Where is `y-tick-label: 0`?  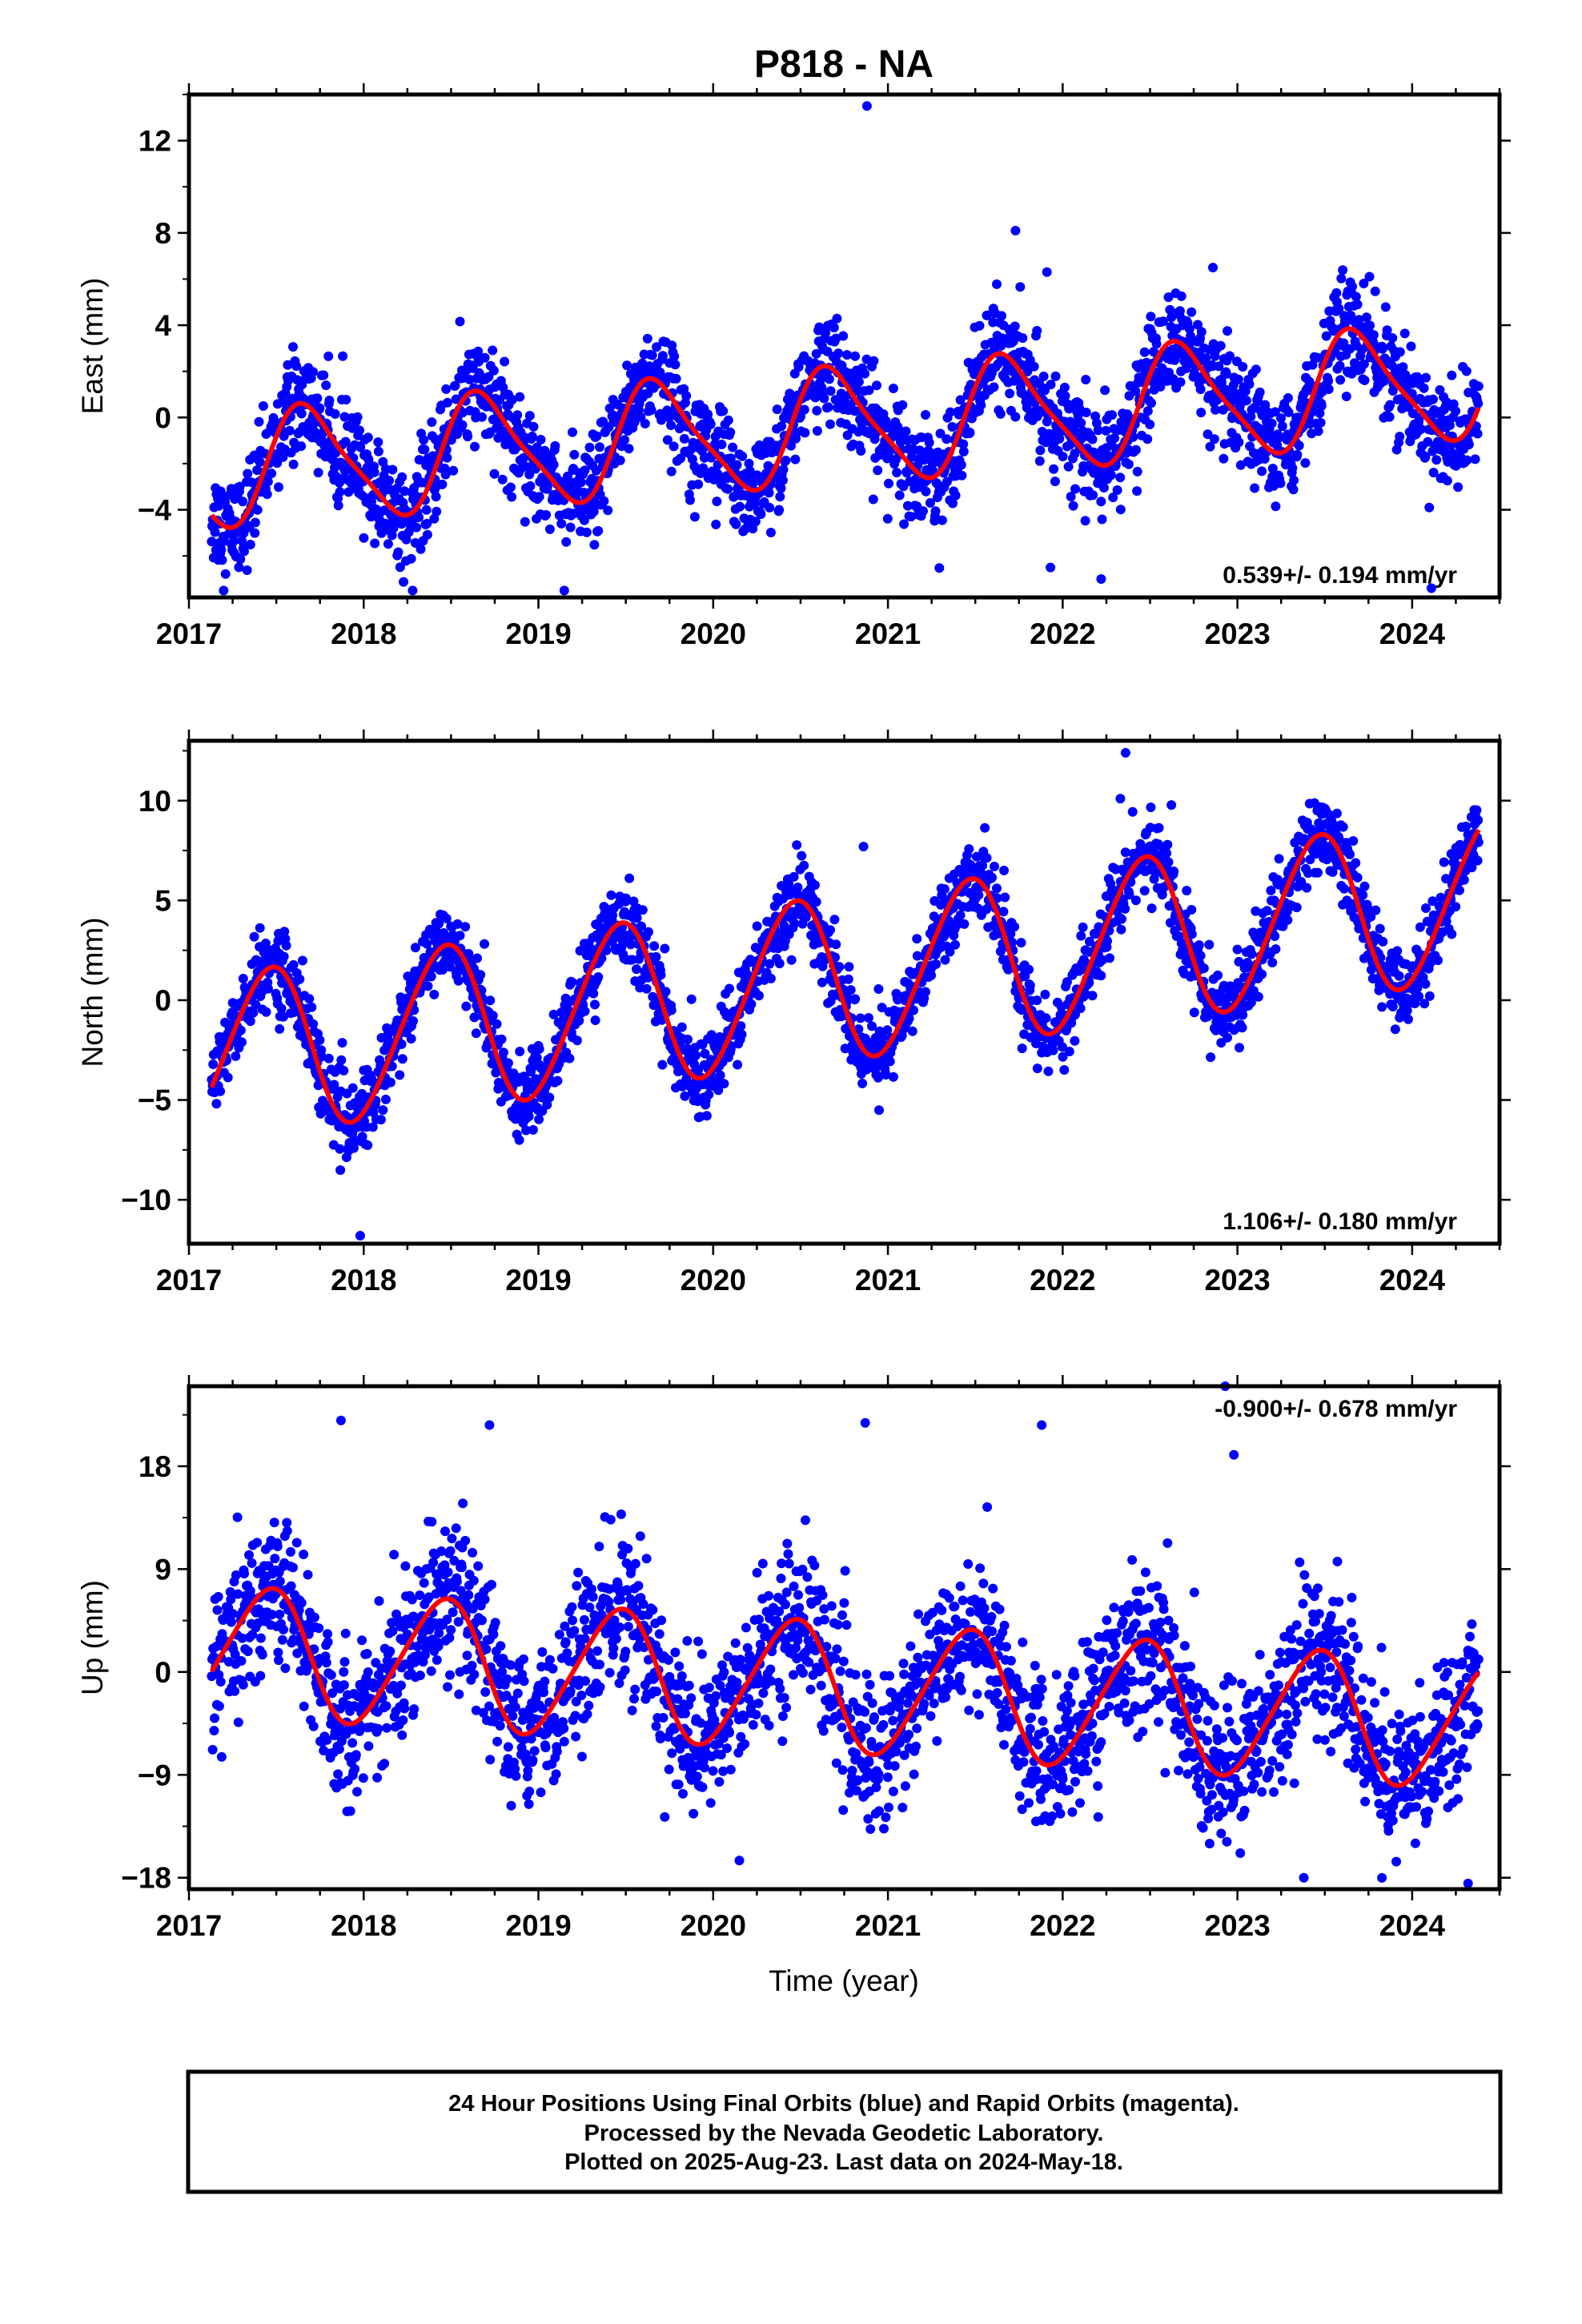
y-tick-label: 0 is located at coordinates (163, 417).